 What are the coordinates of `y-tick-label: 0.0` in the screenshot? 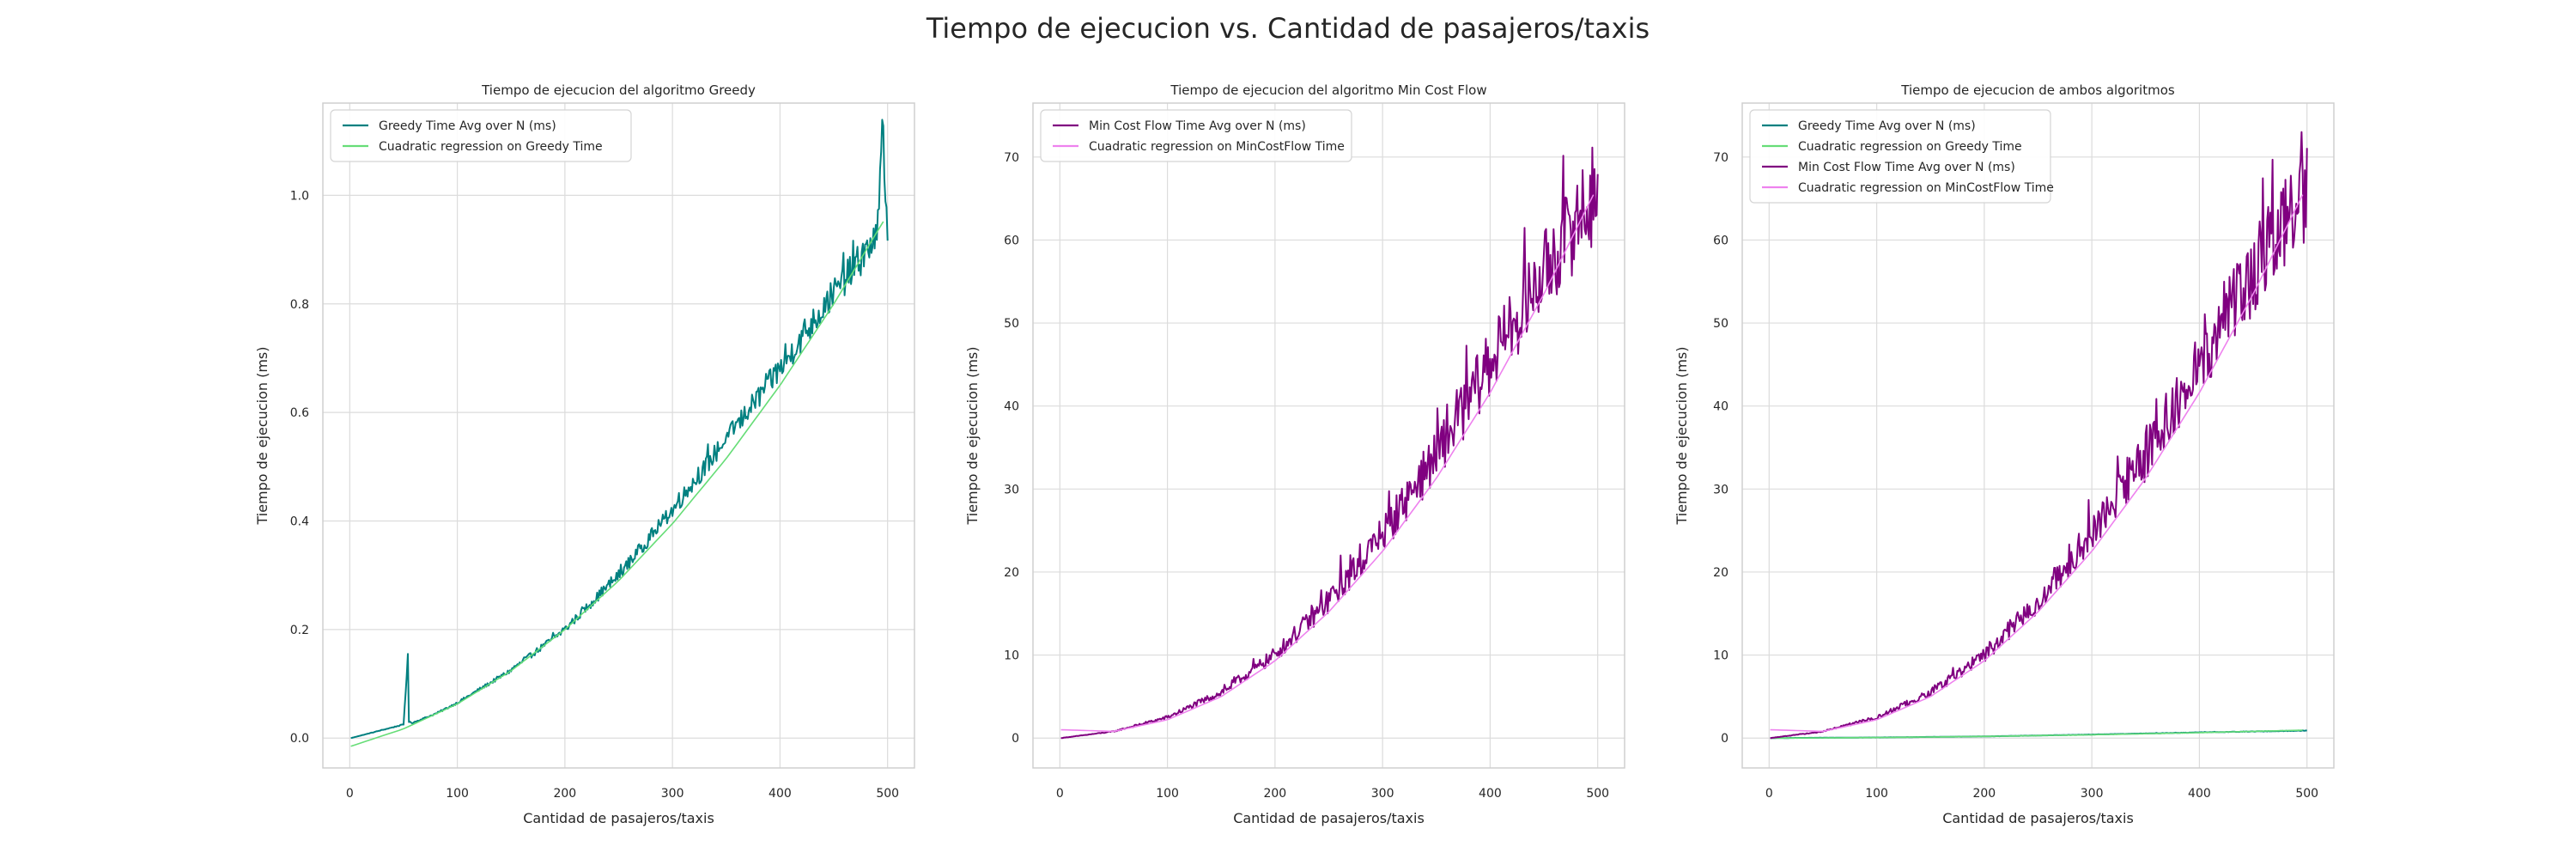 It's located at (300, 739).